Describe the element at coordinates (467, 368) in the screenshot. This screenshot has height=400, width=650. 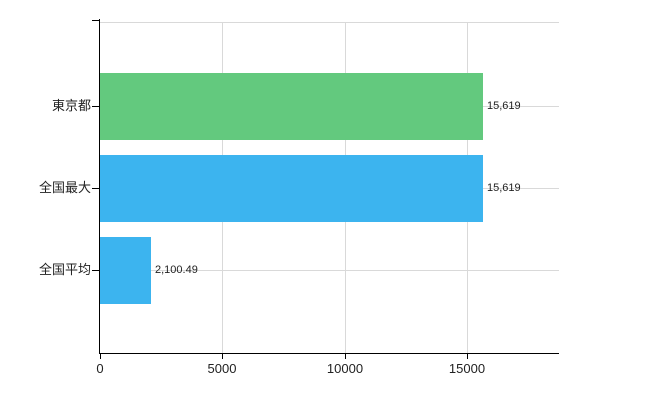
I see `x-tick-label: 15000` at that location.